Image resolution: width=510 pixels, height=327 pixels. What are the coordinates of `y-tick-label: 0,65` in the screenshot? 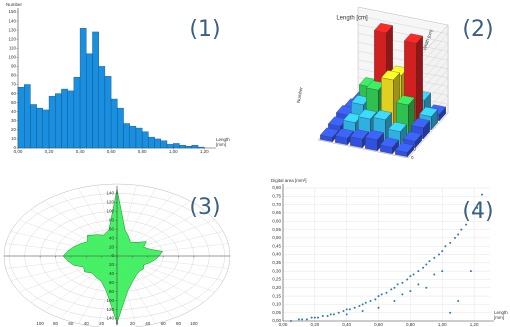 It's located at (276, 212).